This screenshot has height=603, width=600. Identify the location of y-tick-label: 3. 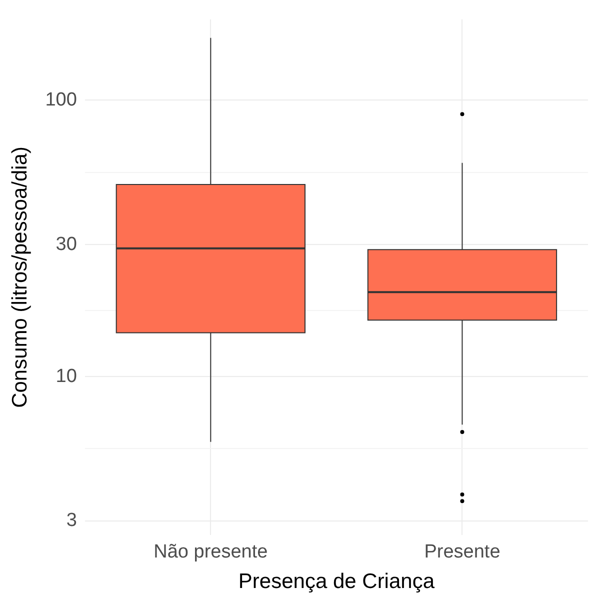
(71, 521).